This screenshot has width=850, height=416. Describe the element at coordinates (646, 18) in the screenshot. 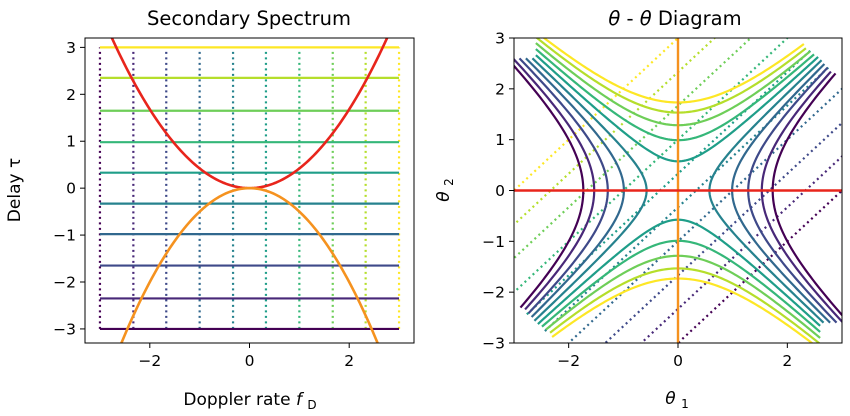

I see `title-symbol-b: θ` at that location.